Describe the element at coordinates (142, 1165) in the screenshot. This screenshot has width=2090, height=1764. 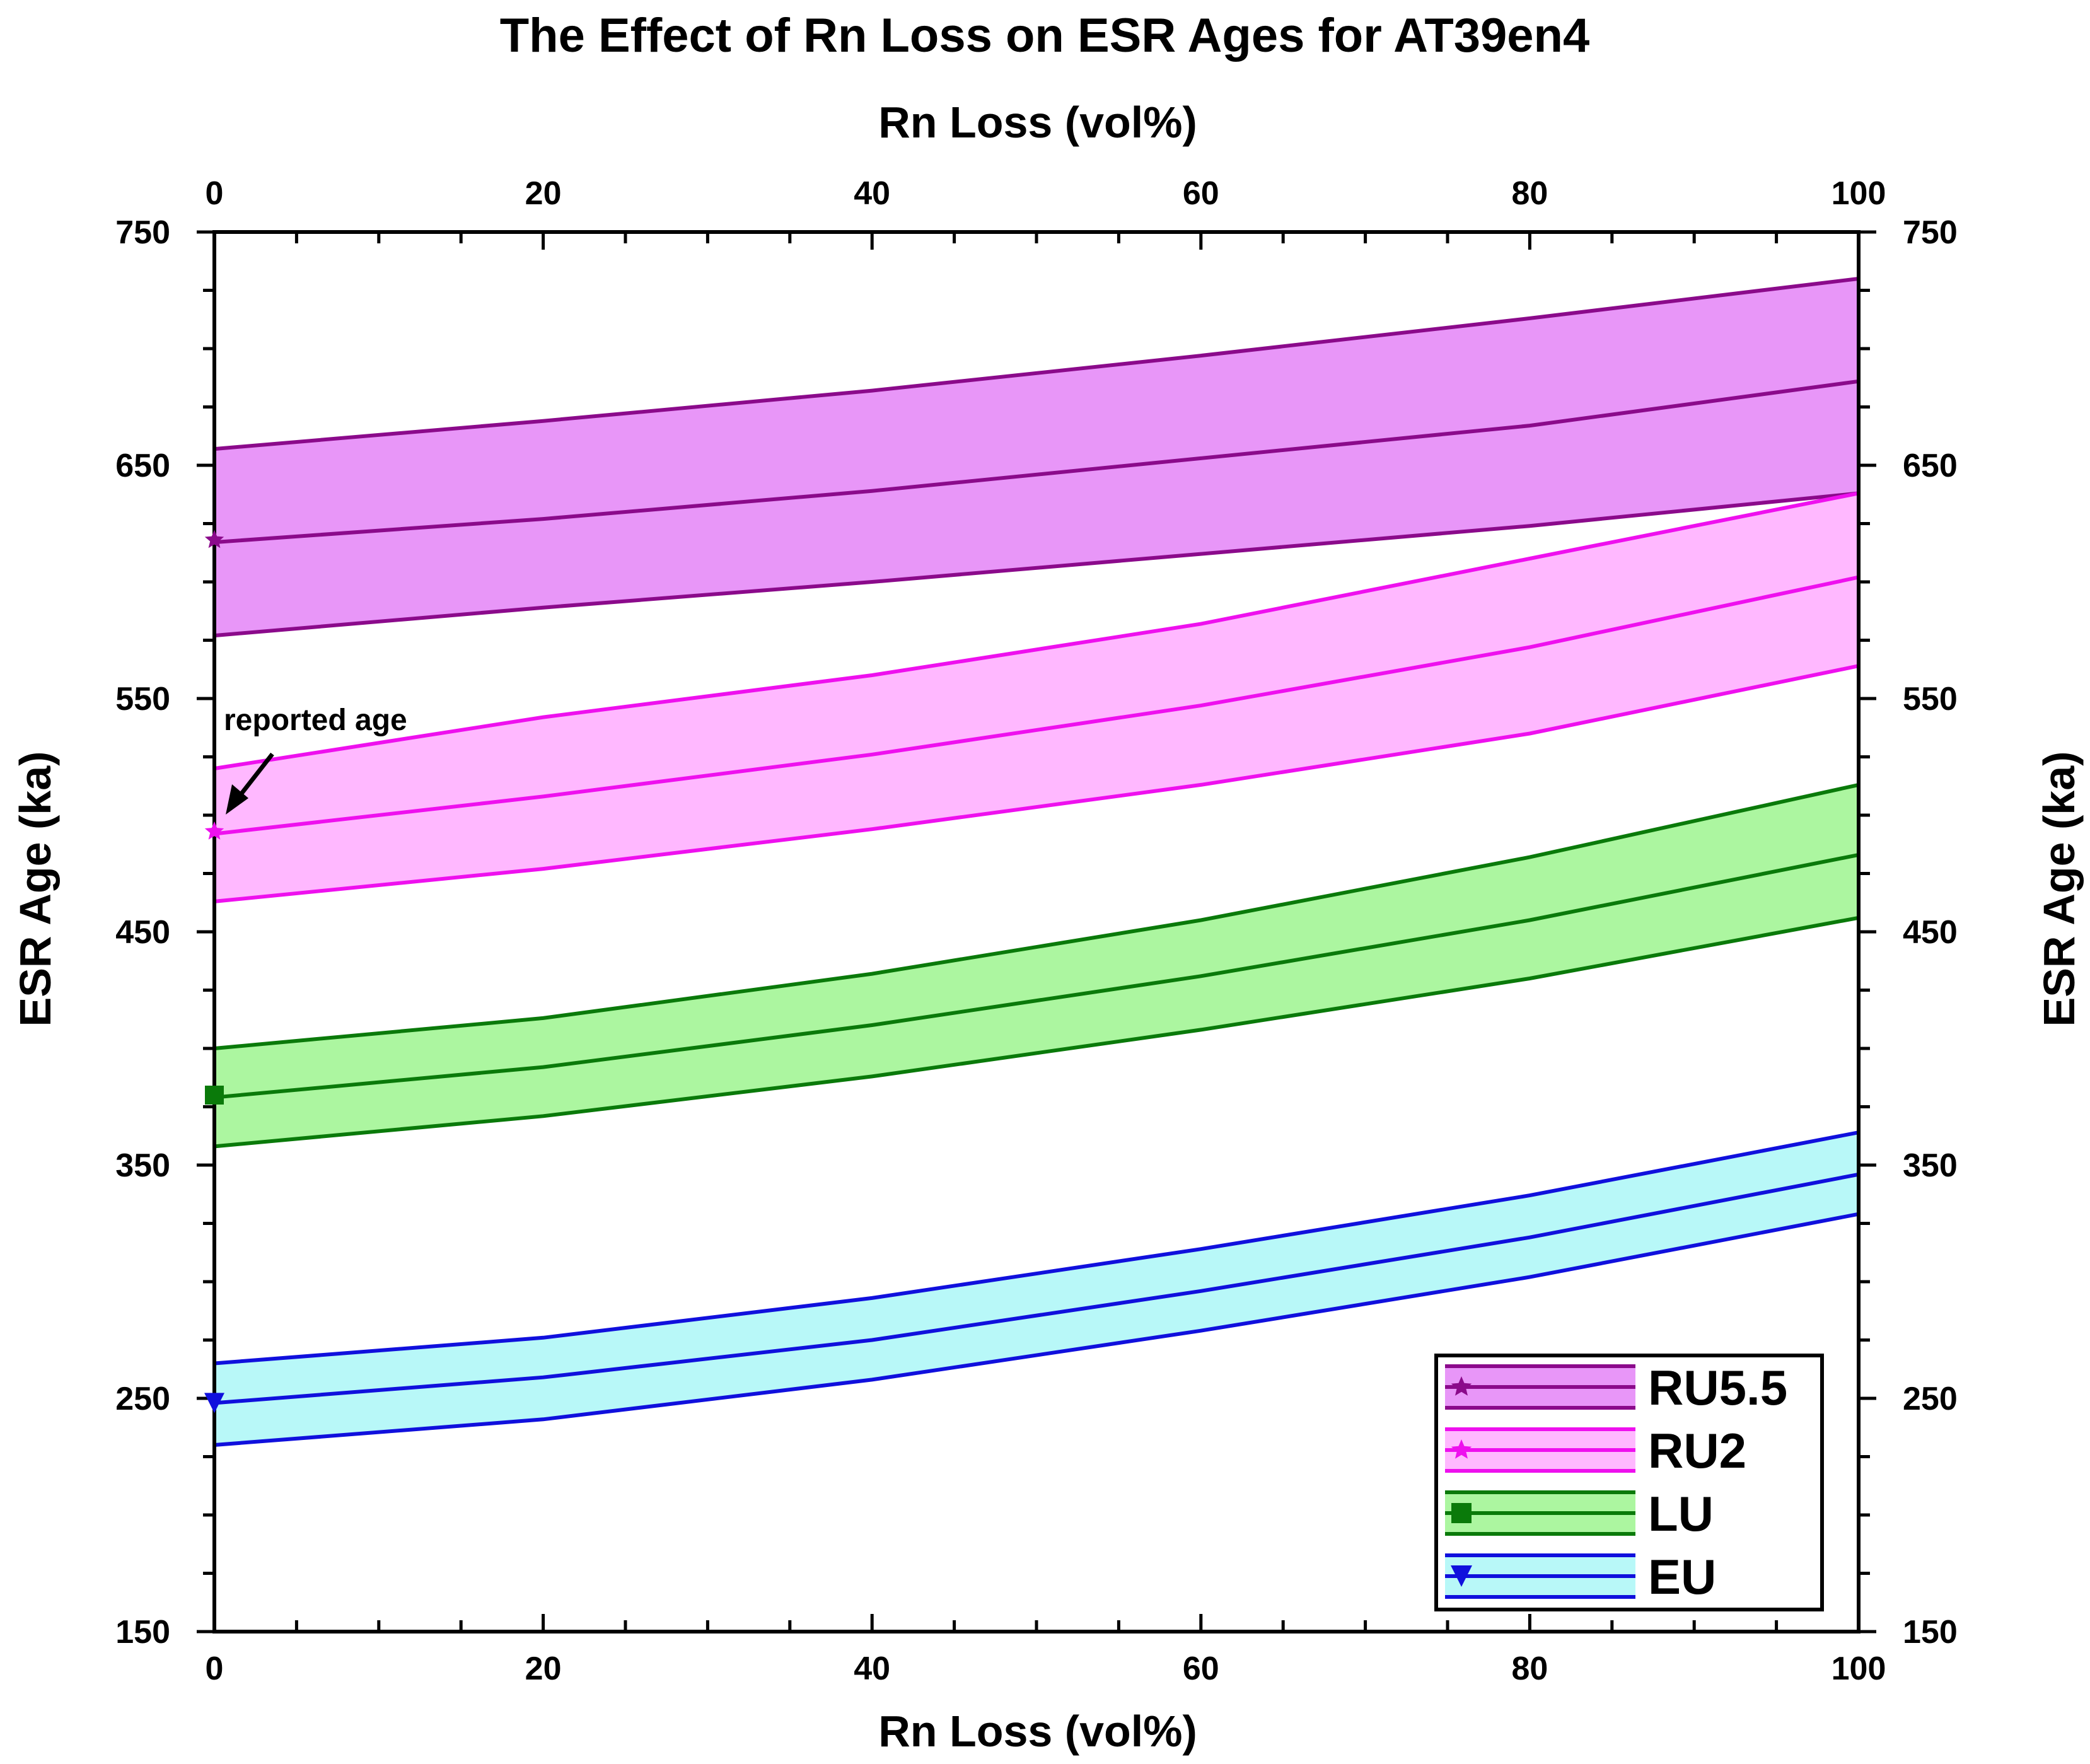
I see `y-tick-label-left: 350` at that location.